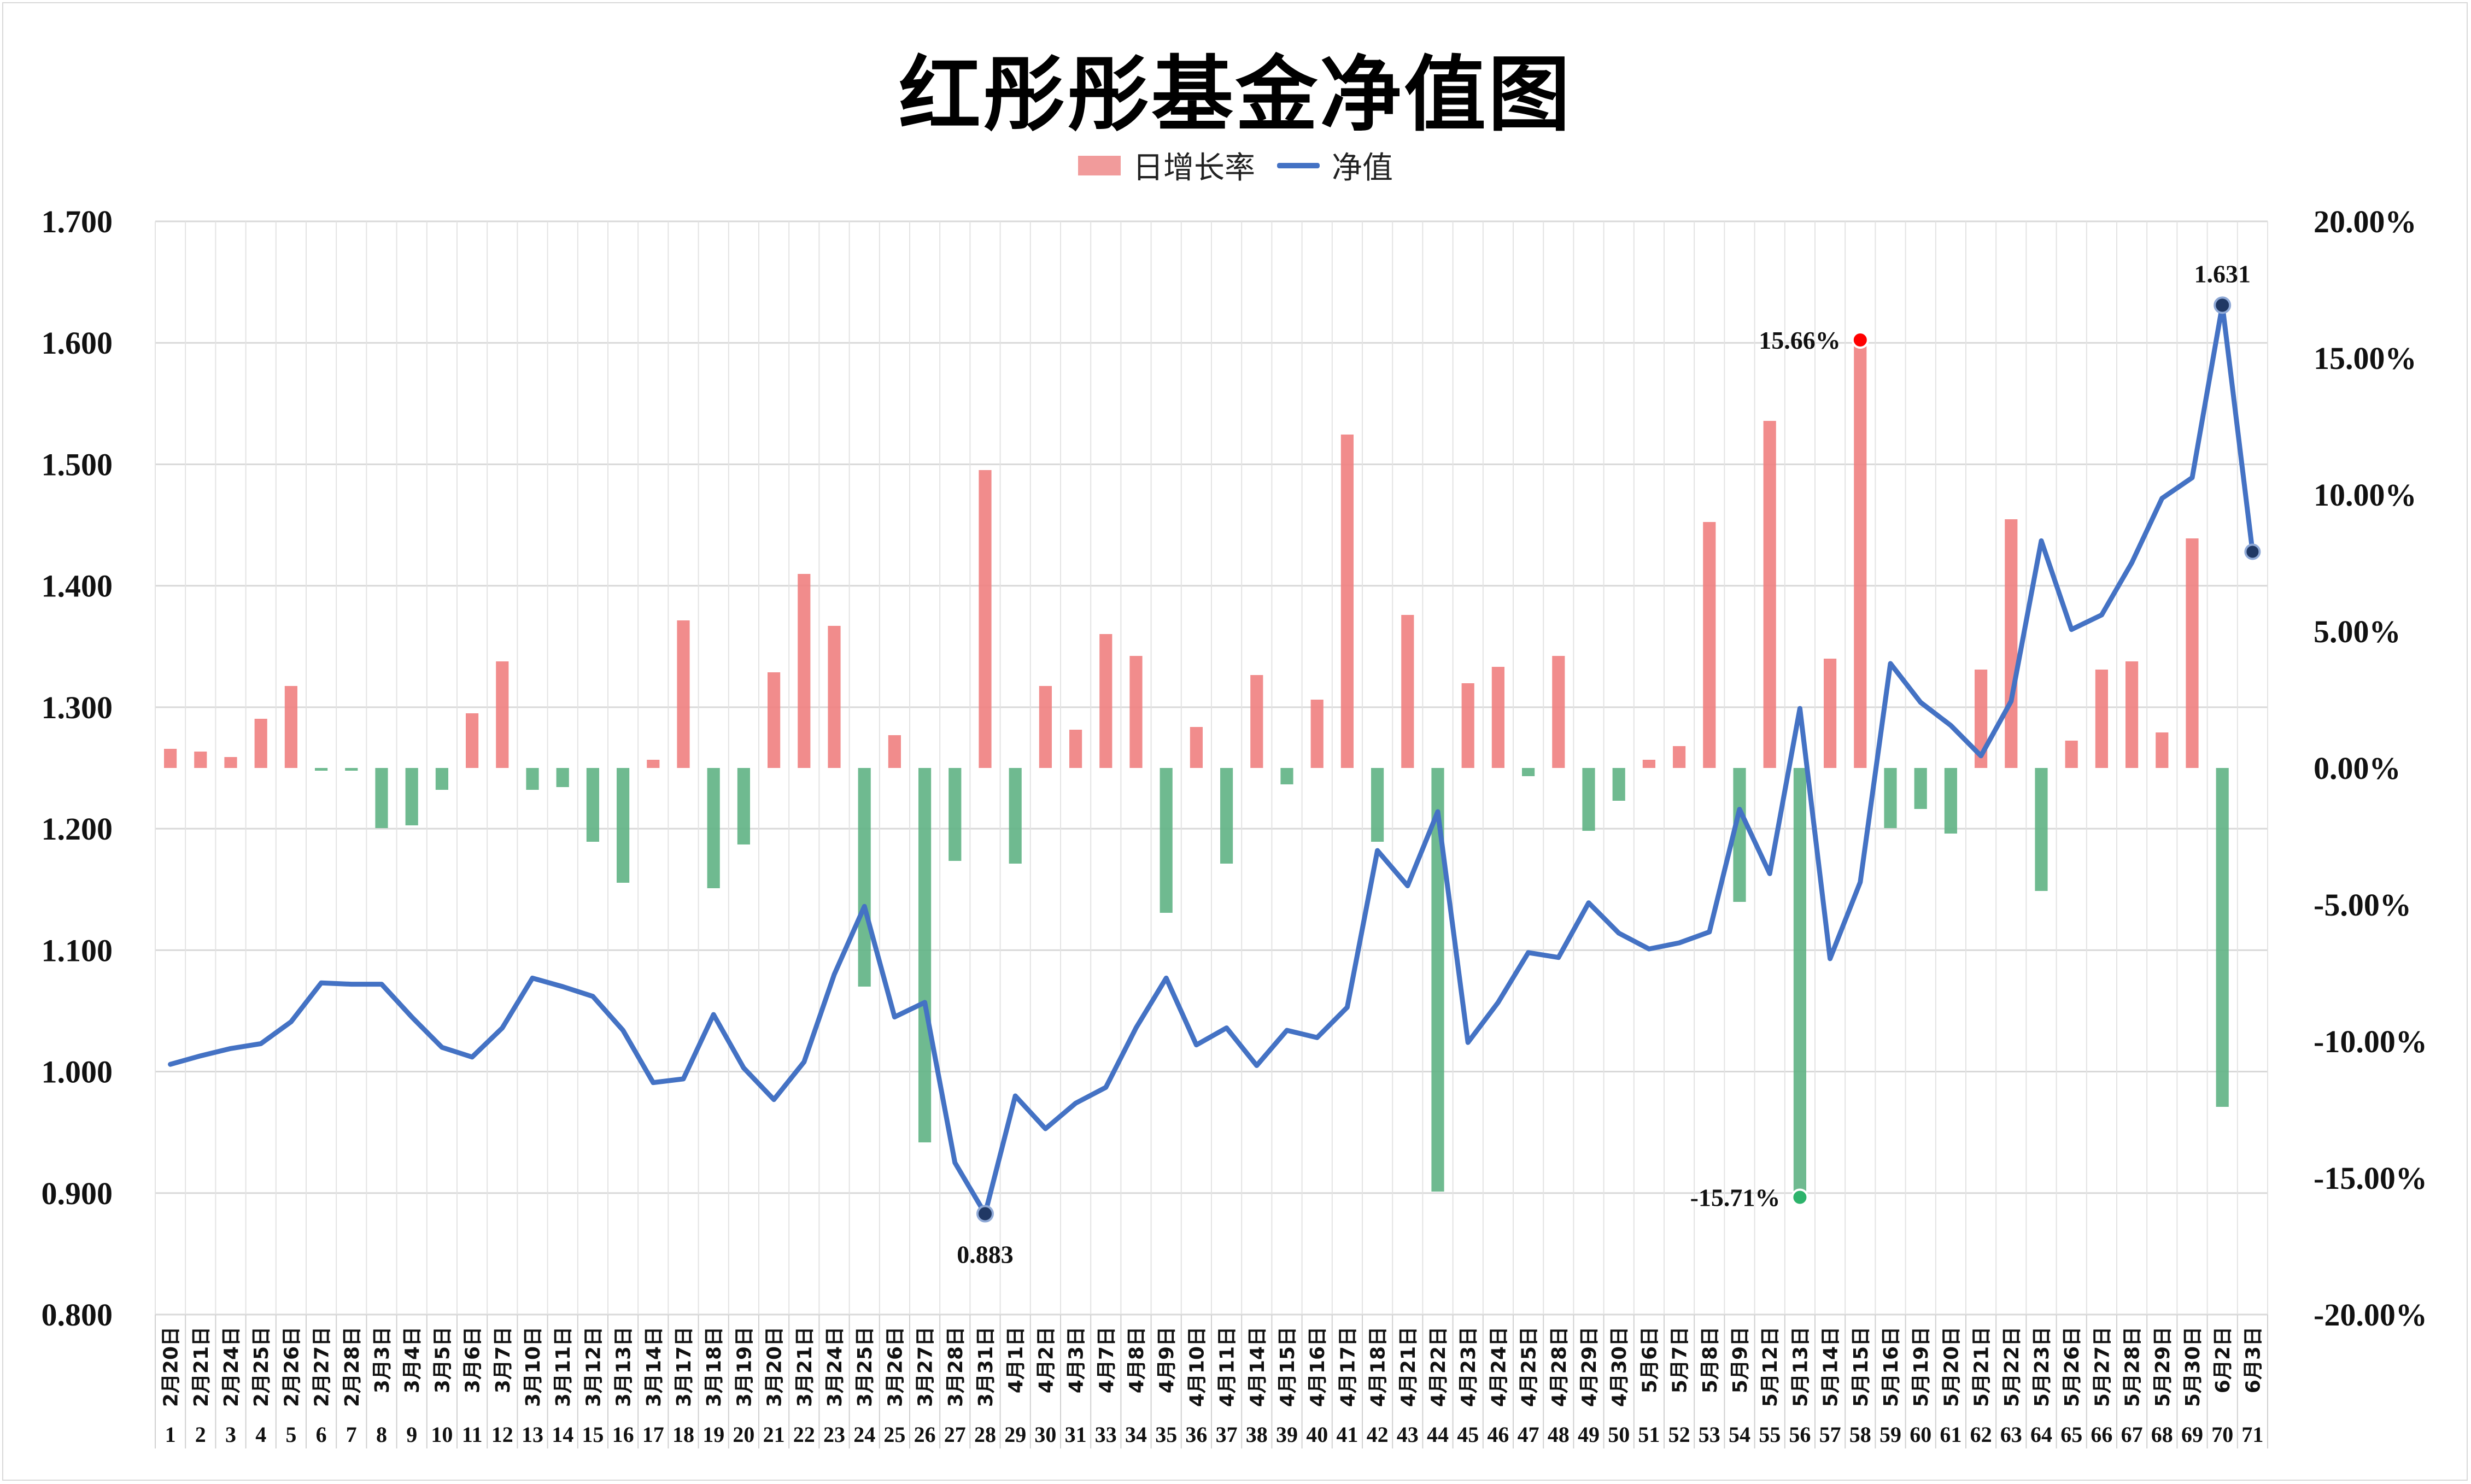  Describe the element at coordinates (1076, 1360) in the screenshot. I see `x-date-label: 4月3日` at that location.